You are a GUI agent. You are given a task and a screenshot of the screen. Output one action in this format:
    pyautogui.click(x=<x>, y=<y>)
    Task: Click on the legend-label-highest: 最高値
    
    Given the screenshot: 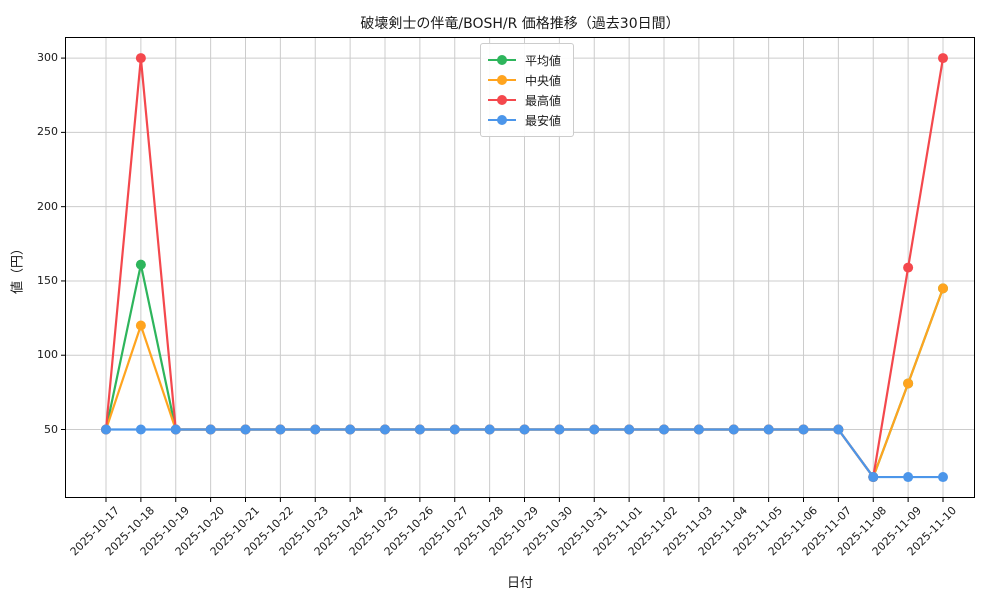 What is the action you would take?
    pyautogui.click(x=543, y=100)
    